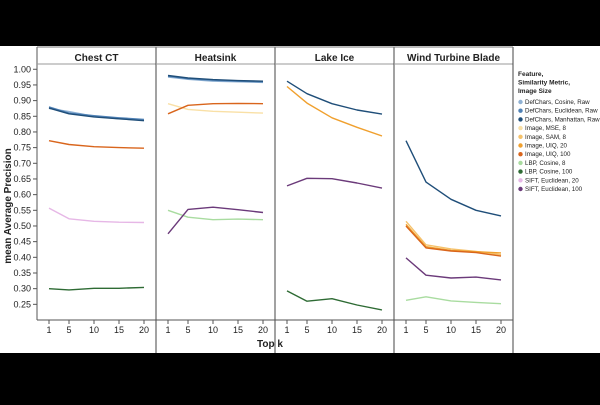 The image size is (600, 405). What do you see at coordinates (270, 344) in the screenshot?
I see `x-axis-label: Top k` at bounding box center [270, 344].